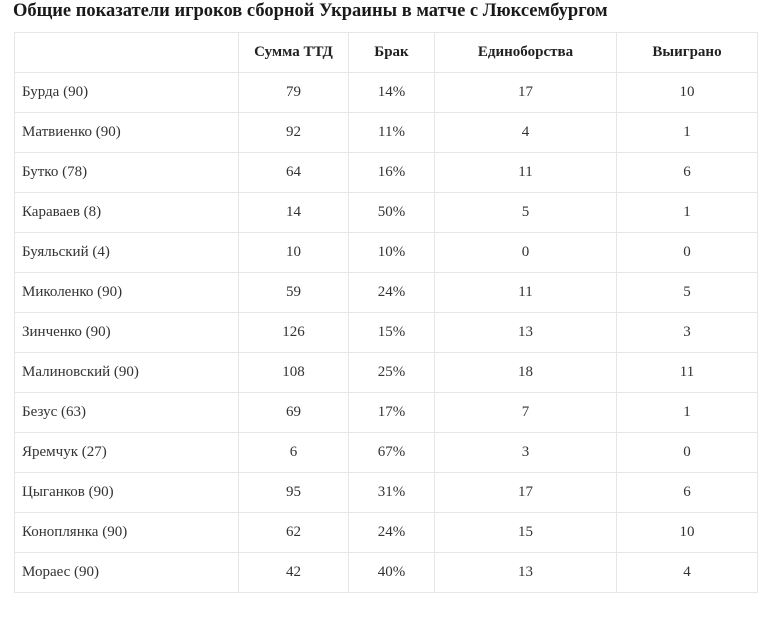 The height and width of the screenshot is (617, 765). I want to click on error-rate-cell: 67%, so click(391, 452).